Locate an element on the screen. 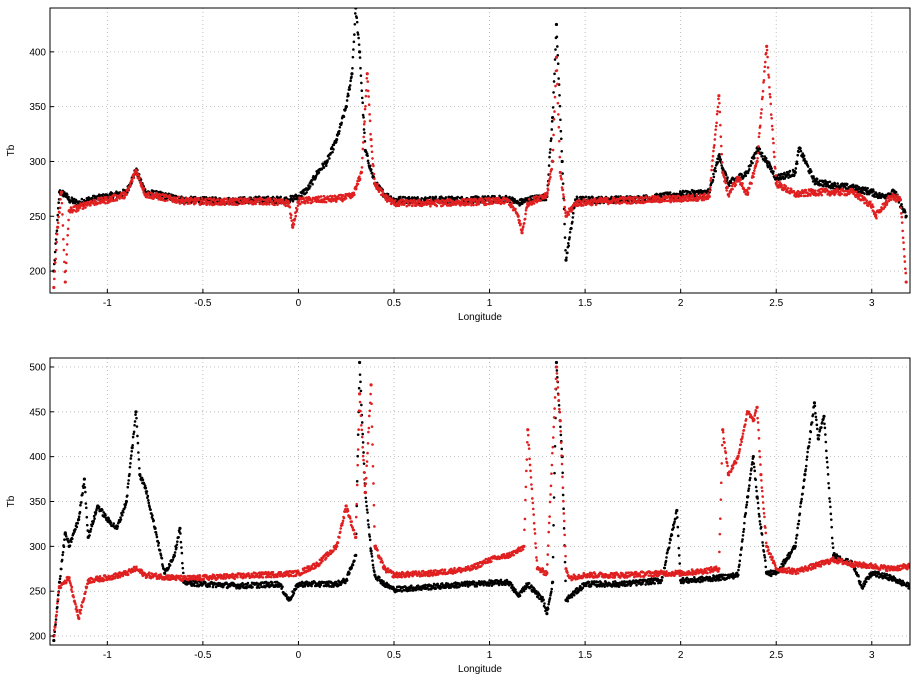 The height and width of the screenshot is (677, 911). top-chart-y-tick-label: 300 is located at coordinates (37, 162).